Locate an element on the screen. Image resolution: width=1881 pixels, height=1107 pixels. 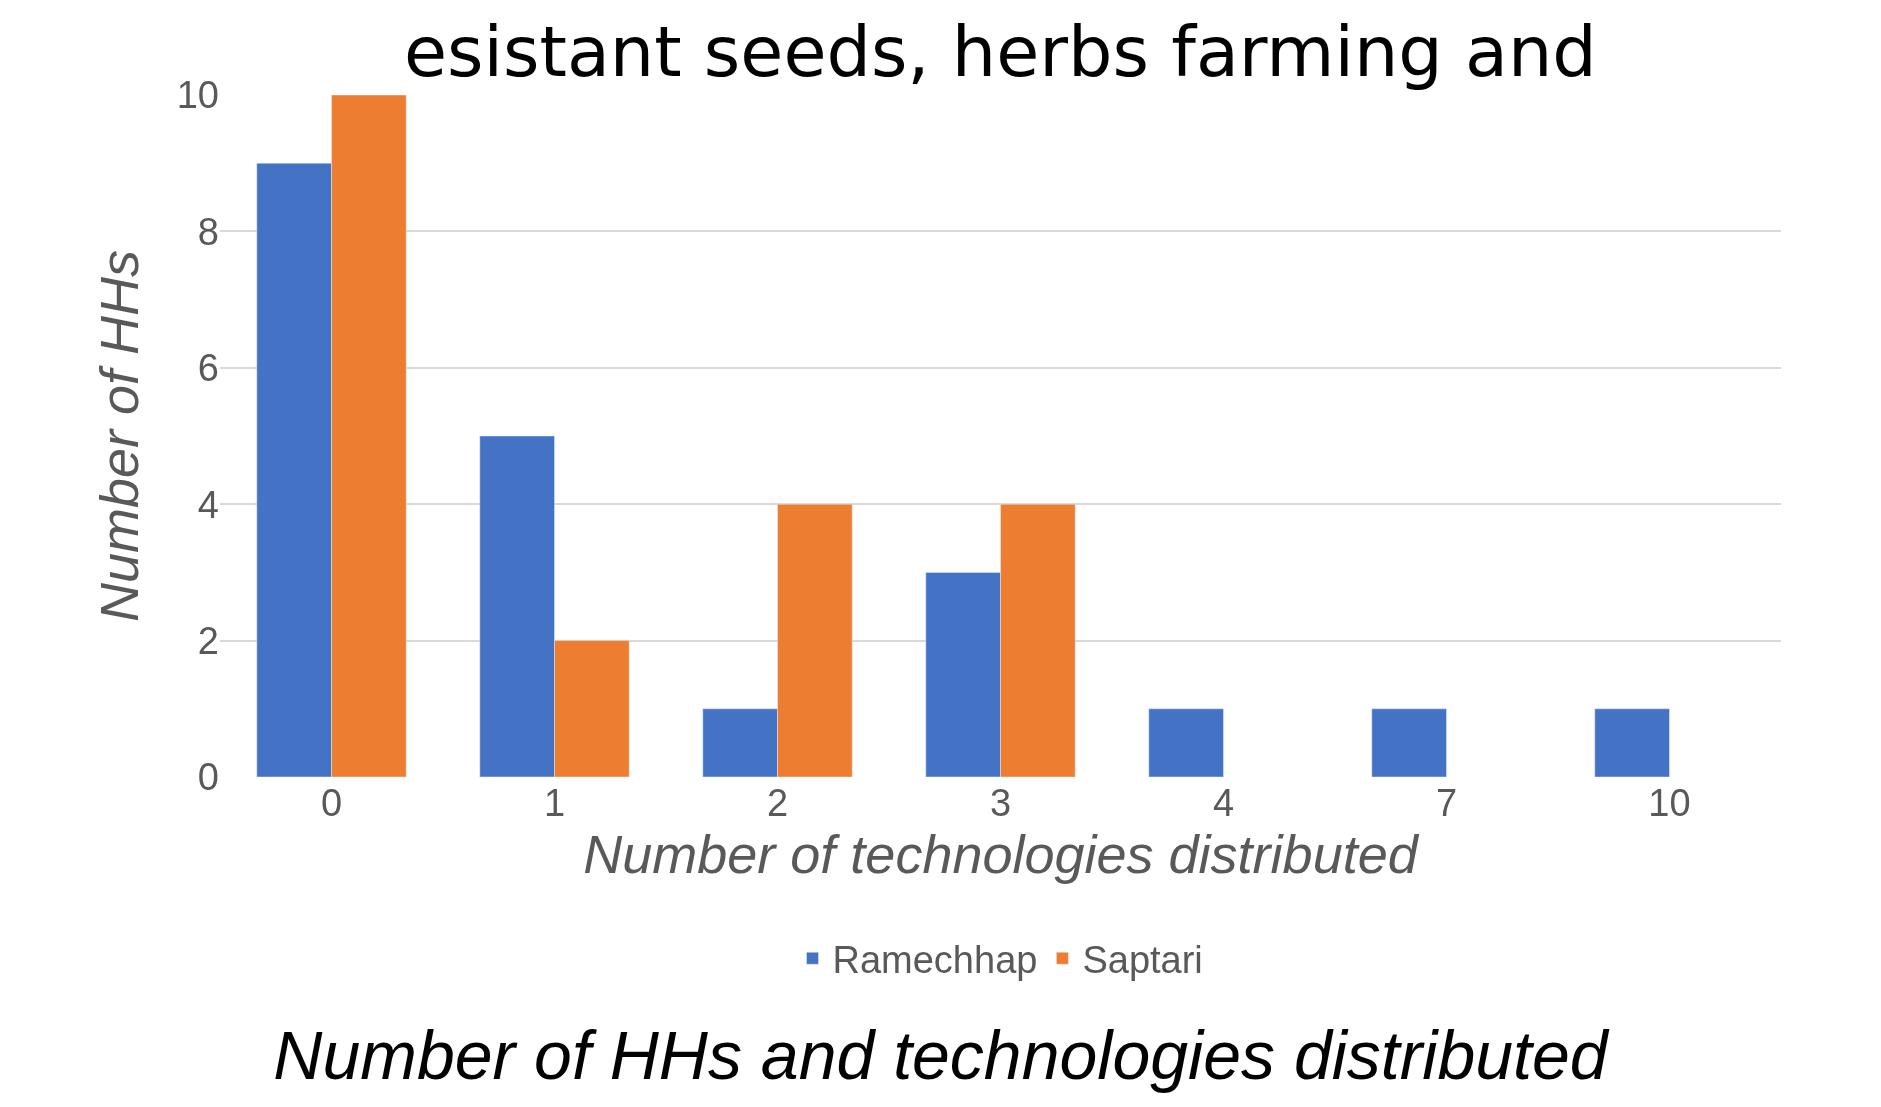
x-tick-label: 1 is located at coordinates (554, 803).